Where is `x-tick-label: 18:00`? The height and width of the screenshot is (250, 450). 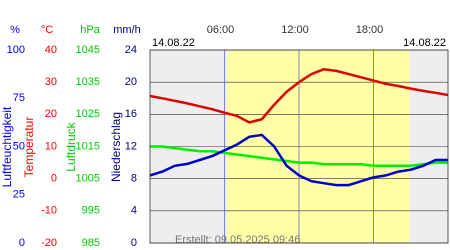
x-tick-label: 18:00 is located at coordinates (370, 30).